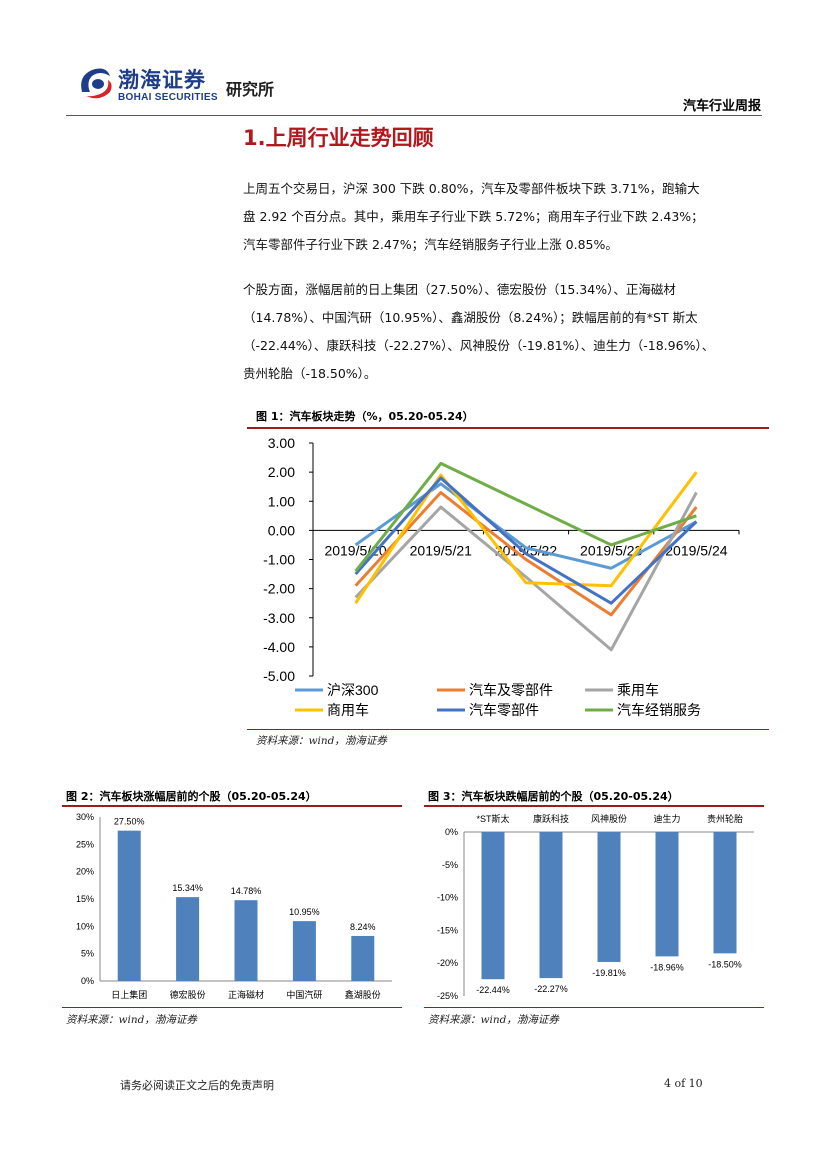 The image size is (827, 1169). I want to click on y-tick-label: 25%, so click(85, 844).